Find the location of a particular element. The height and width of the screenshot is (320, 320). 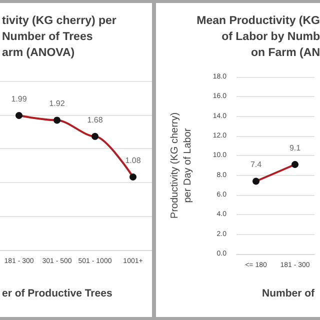

y-axis-title: Productivity (KG cherry) per Day of Labor is located at coordinates (182, 165).